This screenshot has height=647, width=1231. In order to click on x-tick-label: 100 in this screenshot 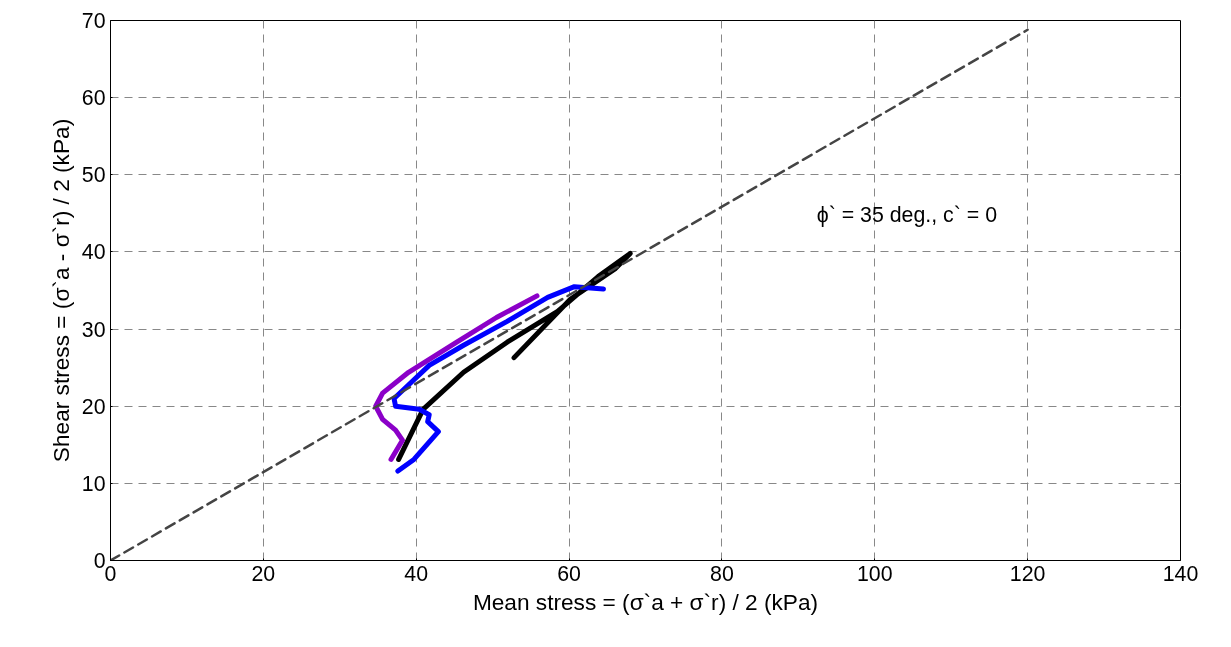, I will do `click(874, 573)`.